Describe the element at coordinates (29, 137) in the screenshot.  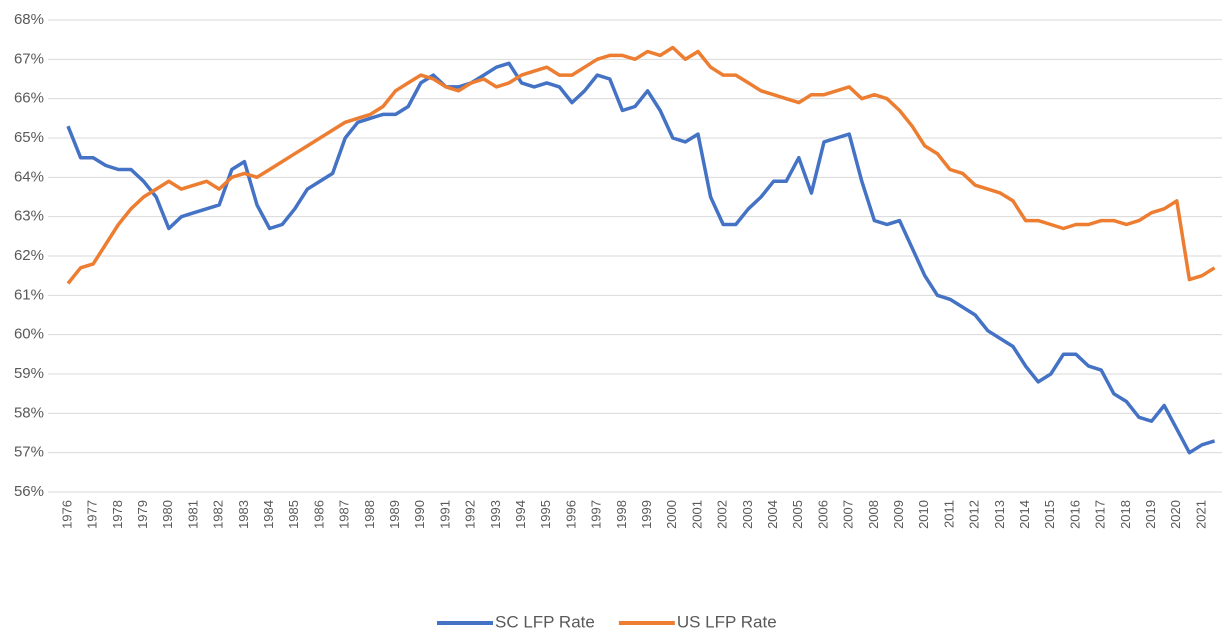
I see `y-tick-label: 65%` at that location.